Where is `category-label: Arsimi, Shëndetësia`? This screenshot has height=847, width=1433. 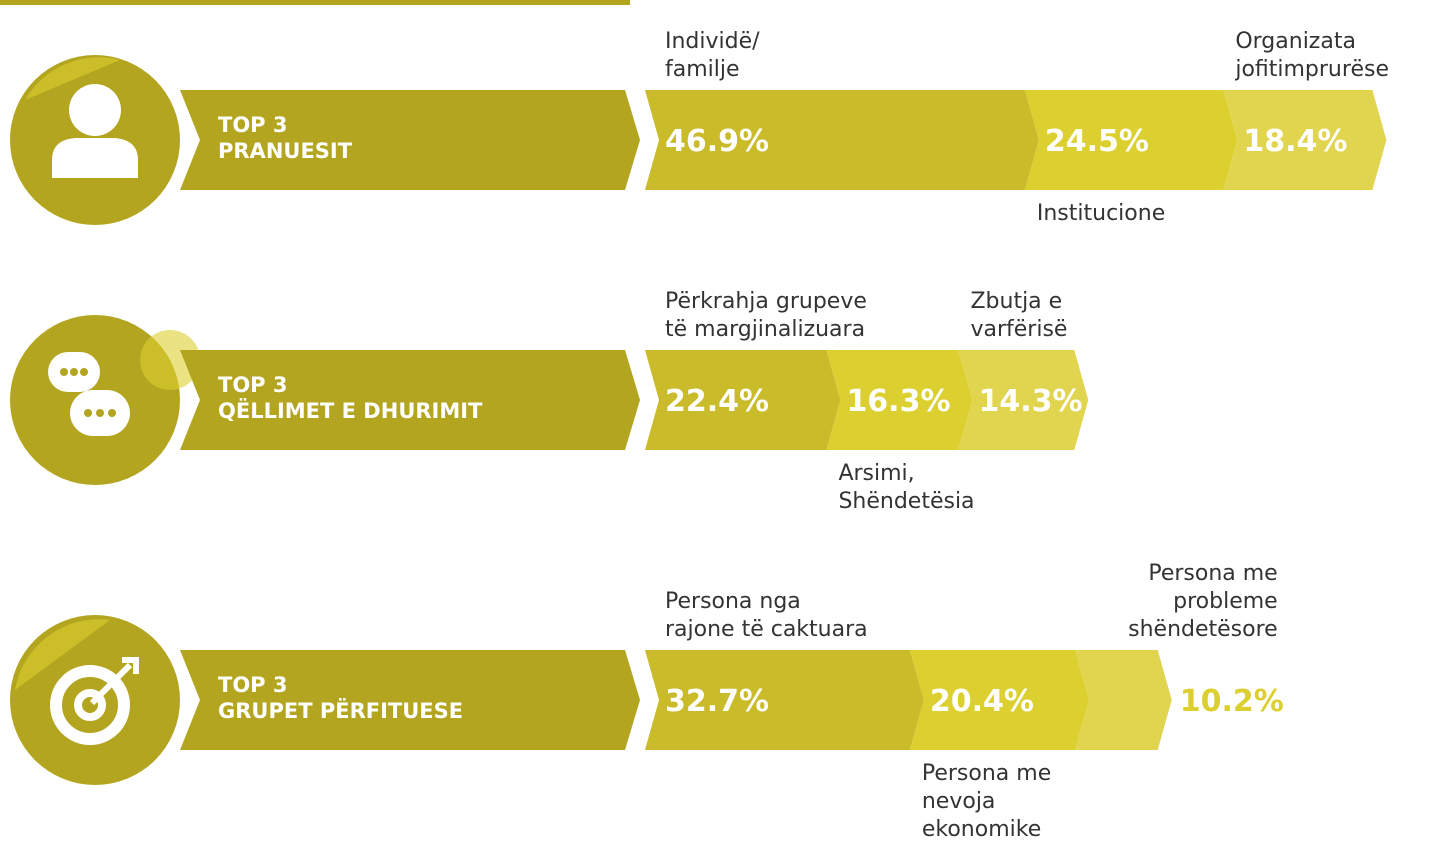
category-label: Arsimi, Shëndetësia is located at coordinates (906, 487).